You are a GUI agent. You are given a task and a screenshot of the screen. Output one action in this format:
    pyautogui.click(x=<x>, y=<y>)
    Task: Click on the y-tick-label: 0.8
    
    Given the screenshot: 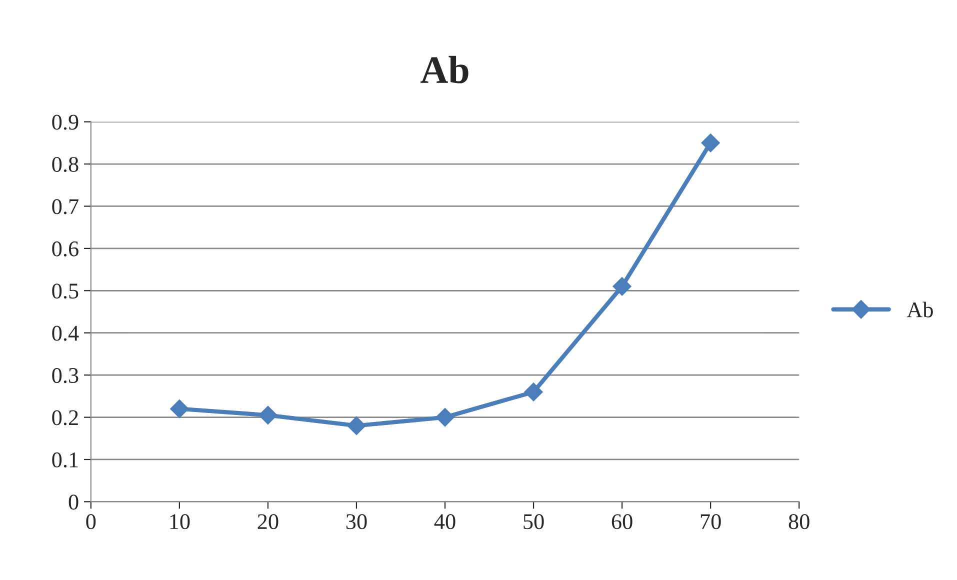 What is the action you would take?
    pyautogui.click(x=65, y=164)
    